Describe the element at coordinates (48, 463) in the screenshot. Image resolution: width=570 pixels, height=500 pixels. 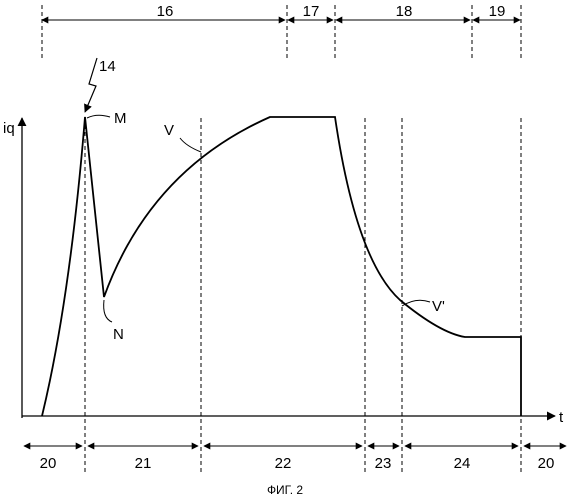
I see `phase-label-20a: 20` at that location.